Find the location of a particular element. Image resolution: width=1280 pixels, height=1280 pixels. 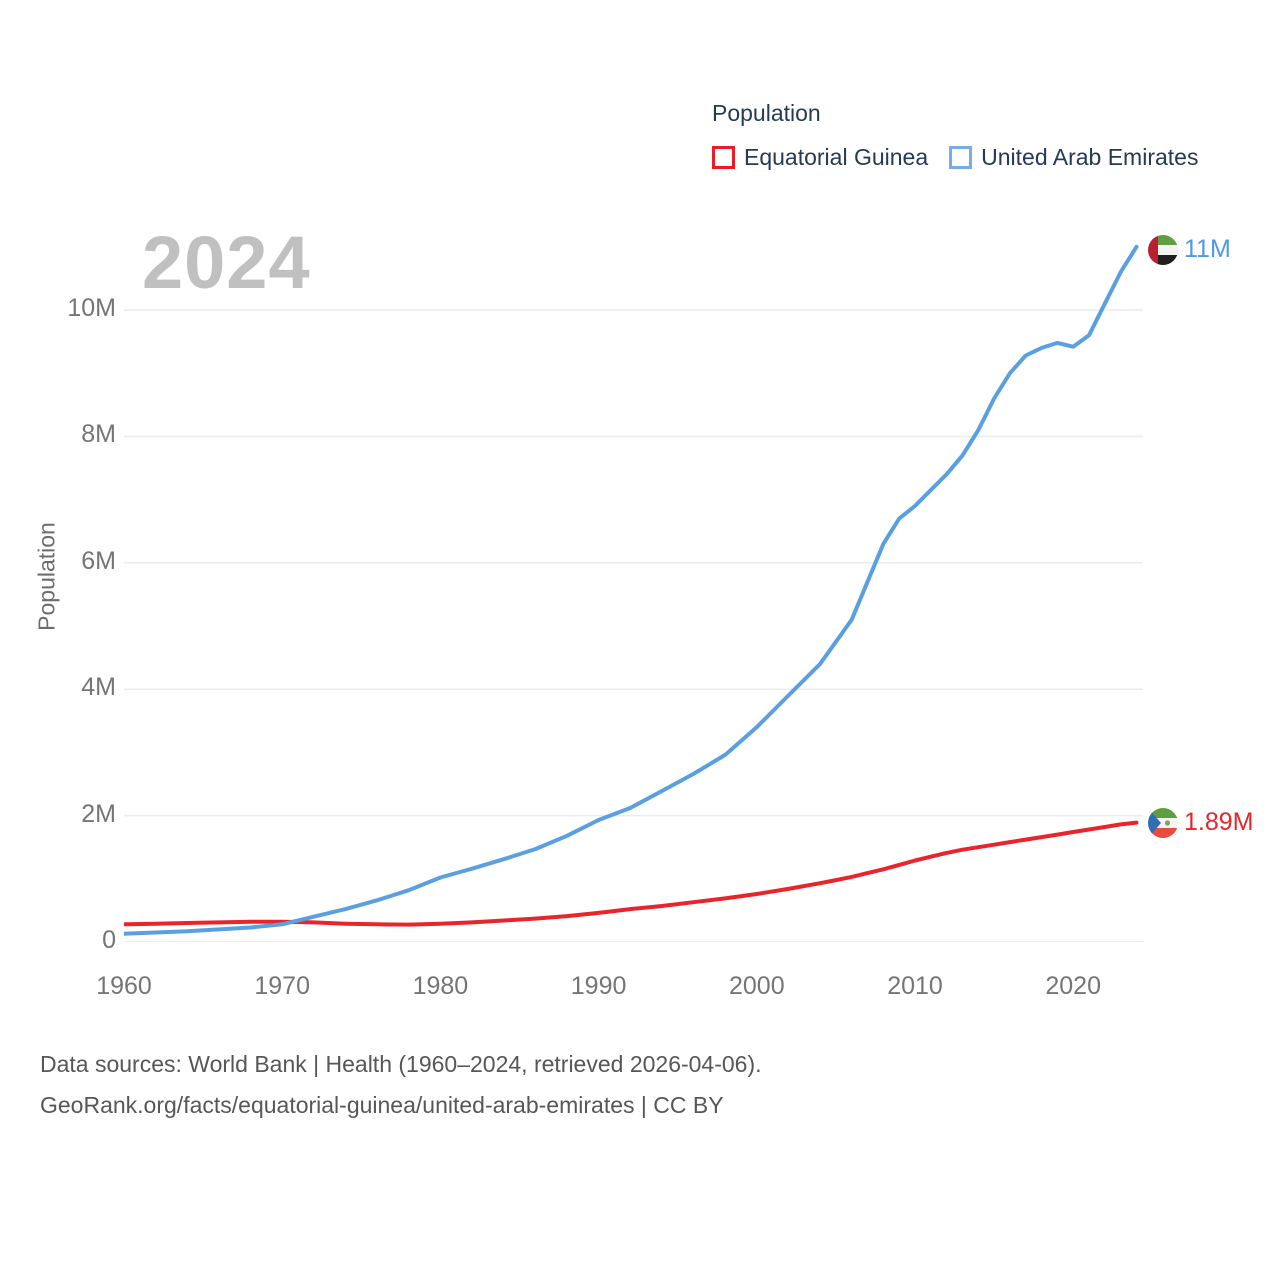

legend-label: United Arab Emirates is located at coordinates (1090, 157).